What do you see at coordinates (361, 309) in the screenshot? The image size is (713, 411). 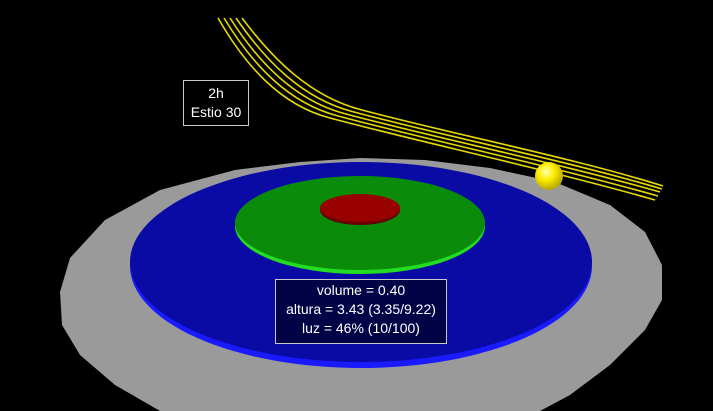 I see `altura-readout: altura = 3.43 (3.35/9.22)` at bounding box center [361, 309].